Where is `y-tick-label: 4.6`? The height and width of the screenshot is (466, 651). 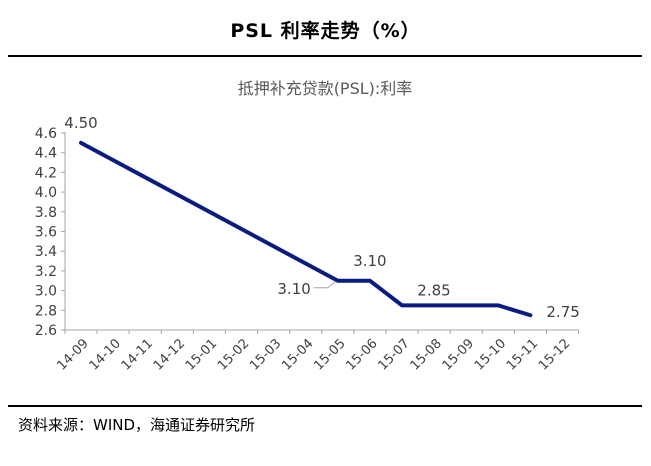
y-tick-label: 4.6 is located at coordinates (46, 134).